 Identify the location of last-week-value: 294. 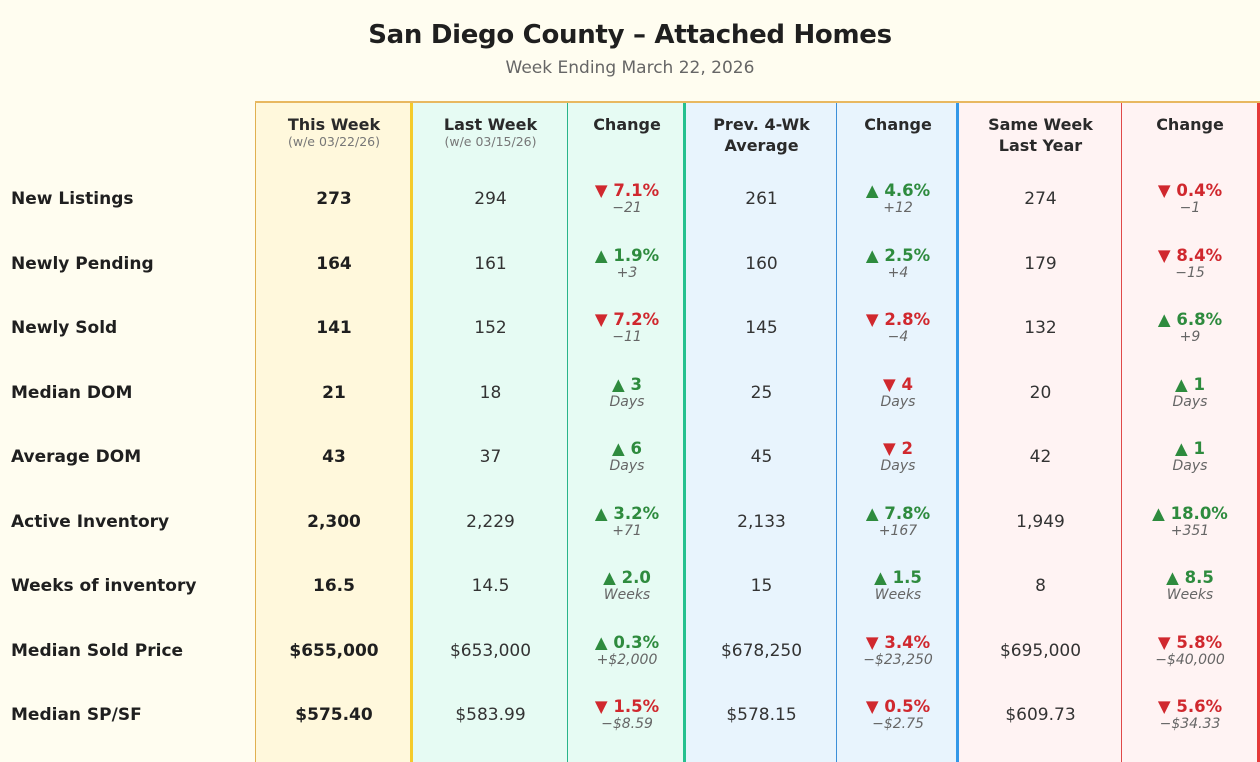
(490, 199).